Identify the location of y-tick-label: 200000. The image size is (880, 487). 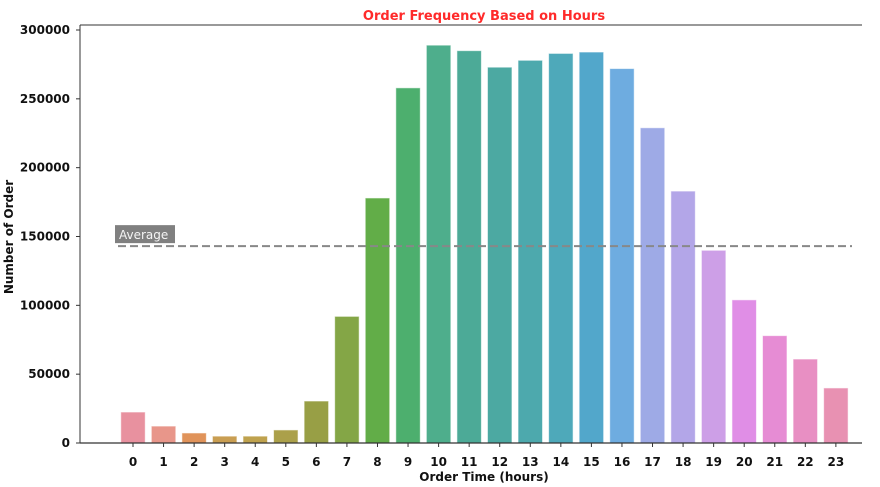
(45, 168).